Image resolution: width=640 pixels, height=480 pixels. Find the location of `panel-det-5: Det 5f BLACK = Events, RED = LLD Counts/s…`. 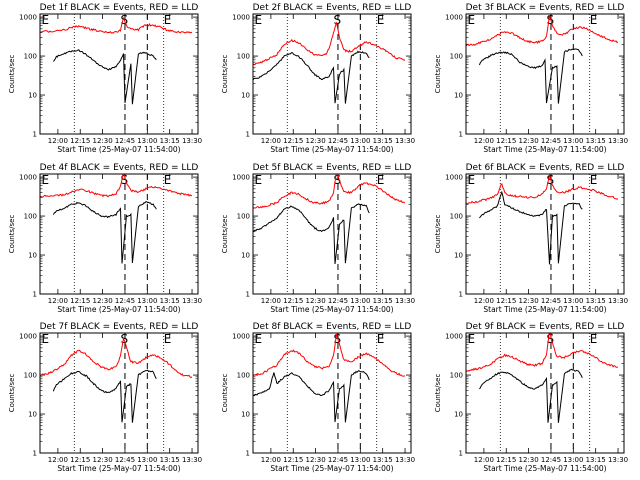

panel-det-5: Det 5f BLACK = Events, RED = LLD Counts/s… is located at coordinates (318, 238).